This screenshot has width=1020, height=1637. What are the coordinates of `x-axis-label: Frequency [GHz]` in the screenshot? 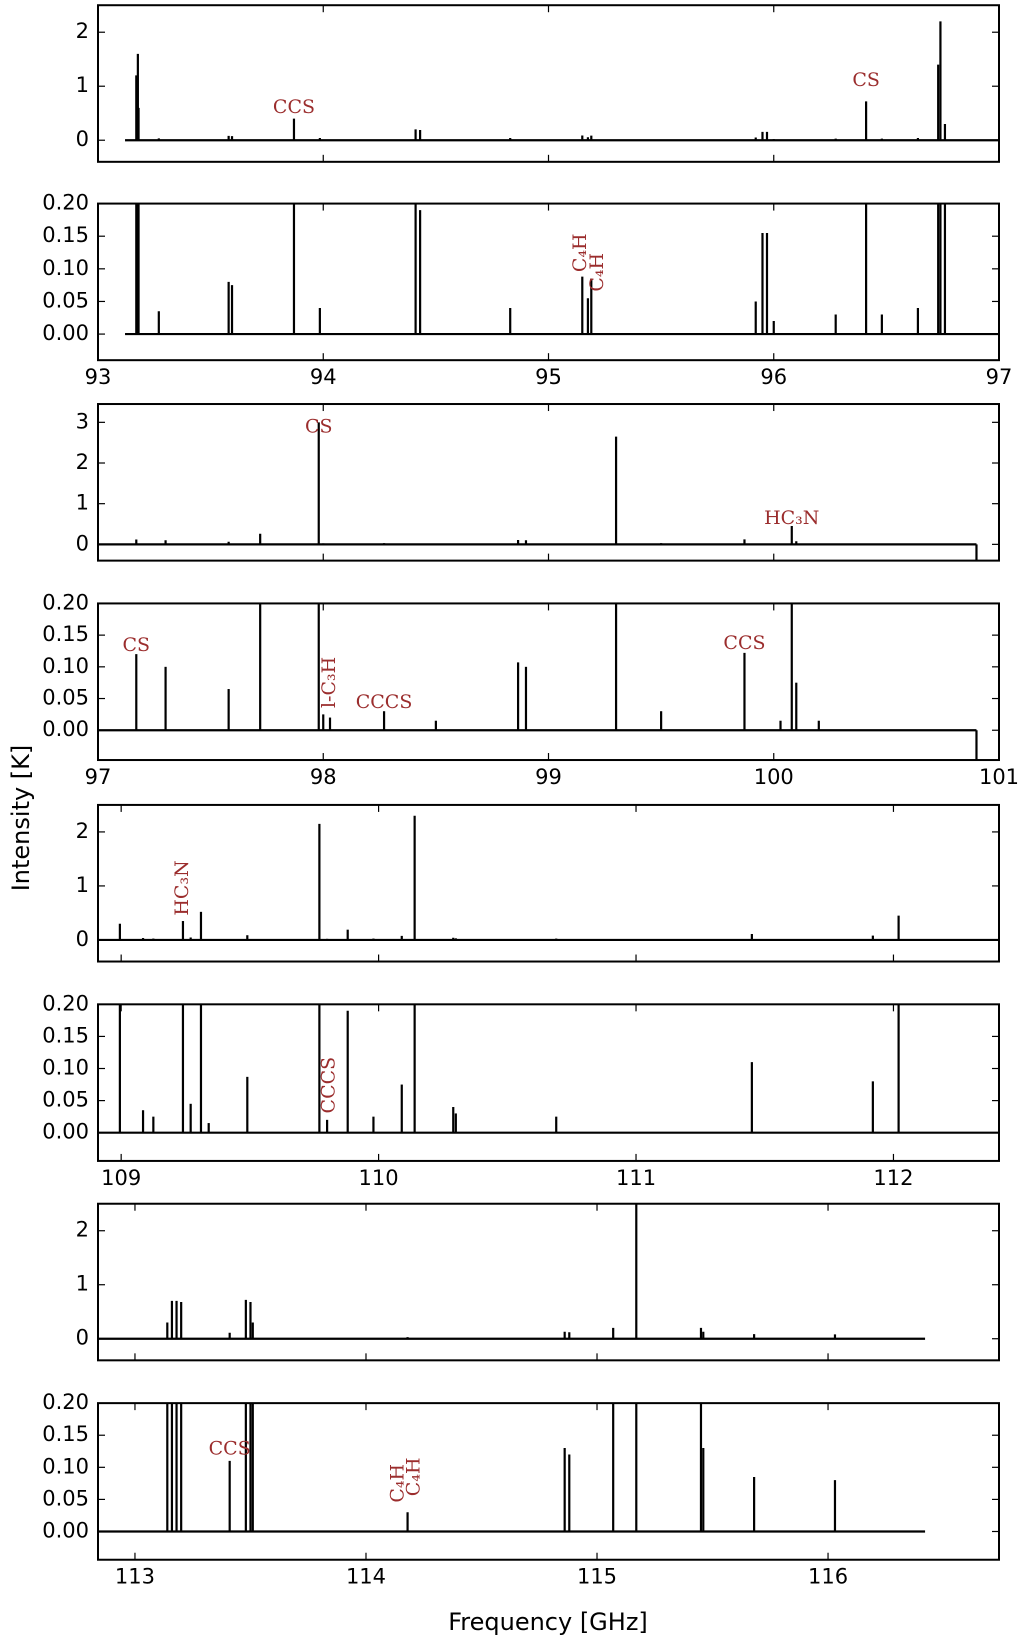 It's located at (548, 1622).